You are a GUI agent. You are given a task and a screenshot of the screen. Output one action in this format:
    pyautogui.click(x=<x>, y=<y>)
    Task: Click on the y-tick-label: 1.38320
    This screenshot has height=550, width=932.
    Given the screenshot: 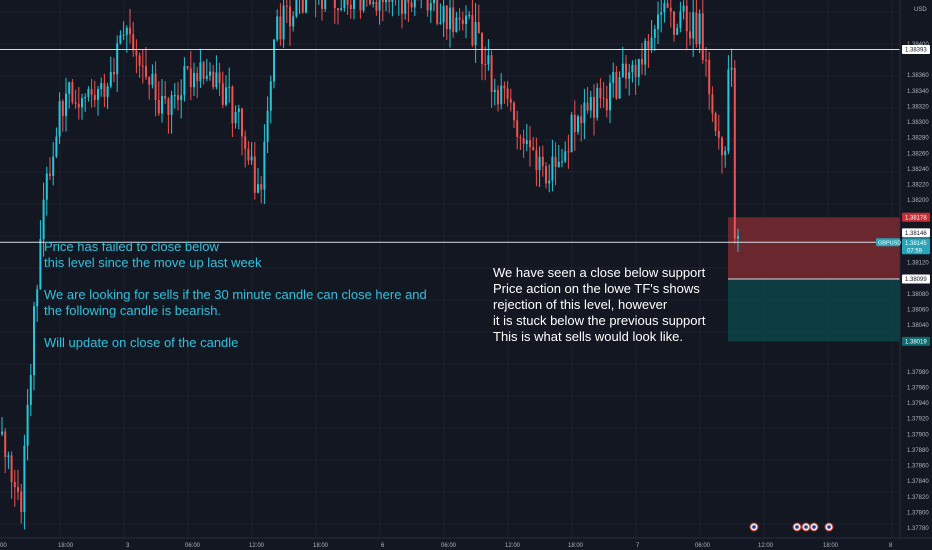 What is the action you would take?
    pyautogui.click(x=918, y=107)
    